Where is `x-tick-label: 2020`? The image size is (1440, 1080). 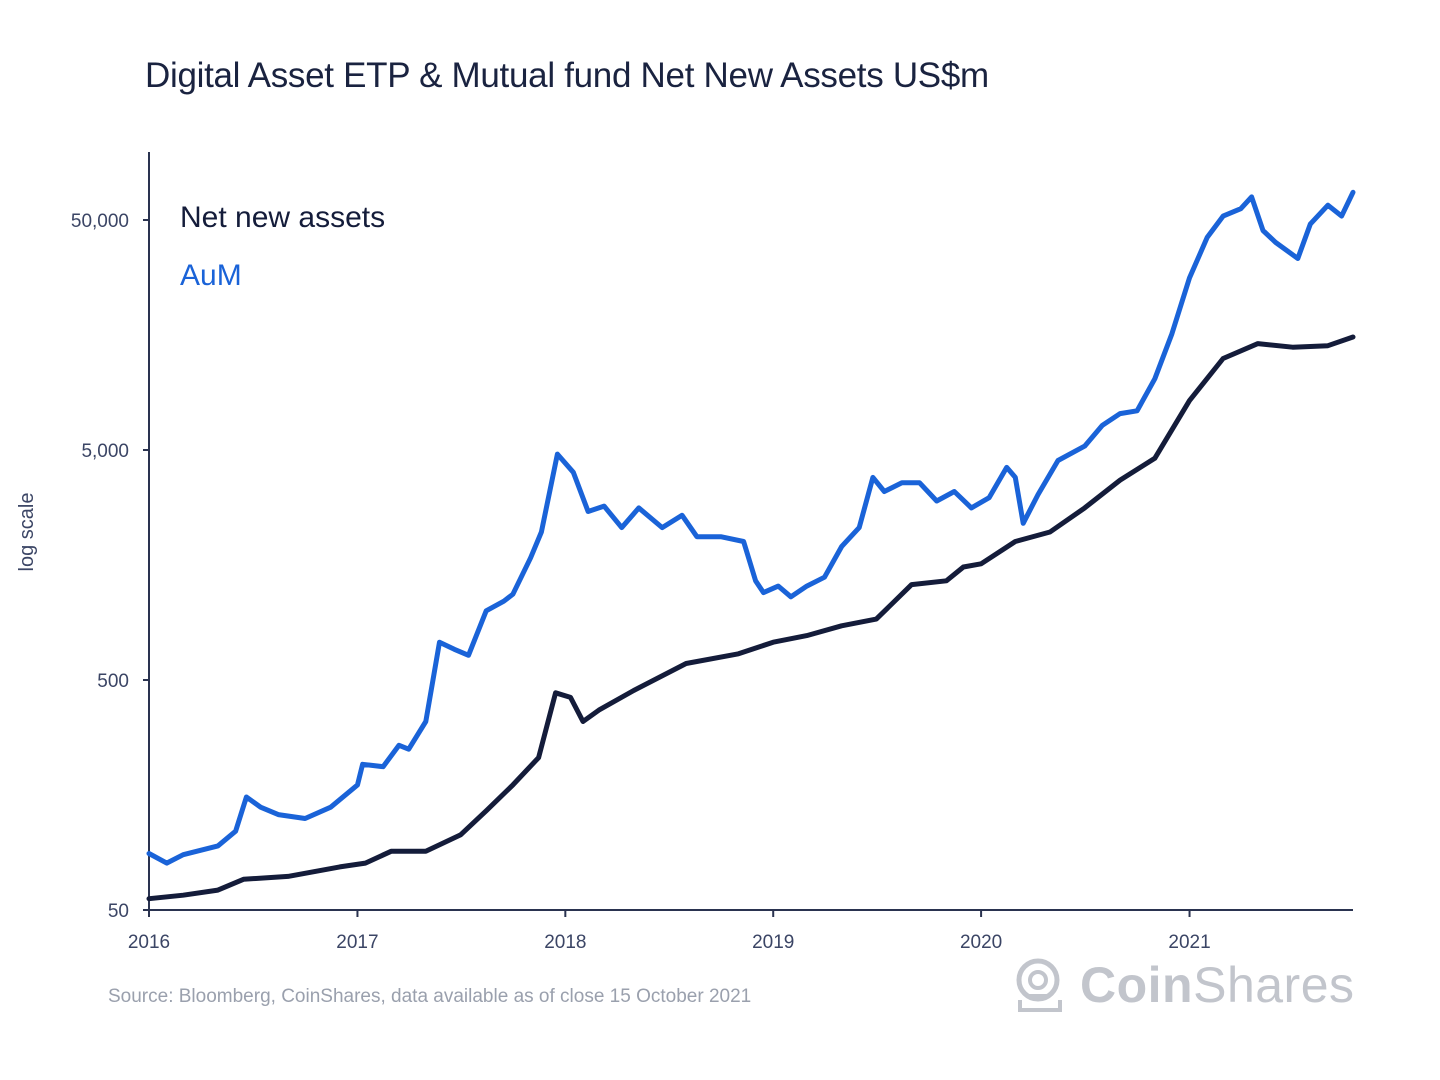
x-tick-label: 2020 is located at coordinates (981, 942).